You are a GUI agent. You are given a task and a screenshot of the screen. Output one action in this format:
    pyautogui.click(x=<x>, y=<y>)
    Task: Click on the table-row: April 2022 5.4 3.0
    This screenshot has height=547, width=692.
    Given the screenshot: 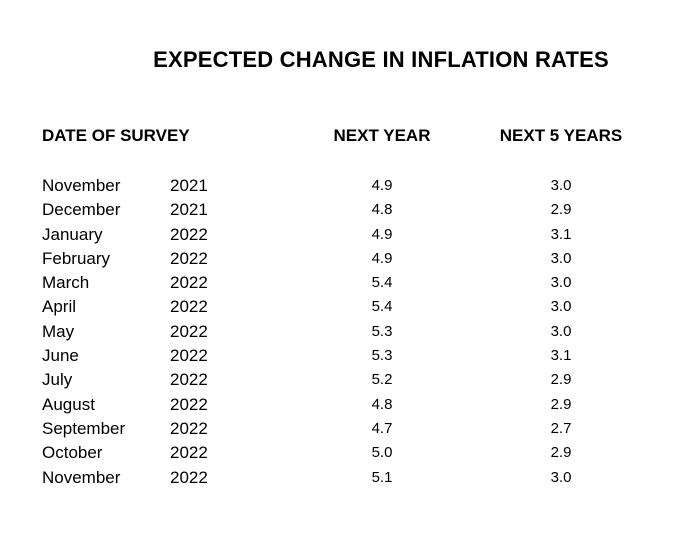 What is the action you would take?
    pyautogui.click(x=346, y=307)
    